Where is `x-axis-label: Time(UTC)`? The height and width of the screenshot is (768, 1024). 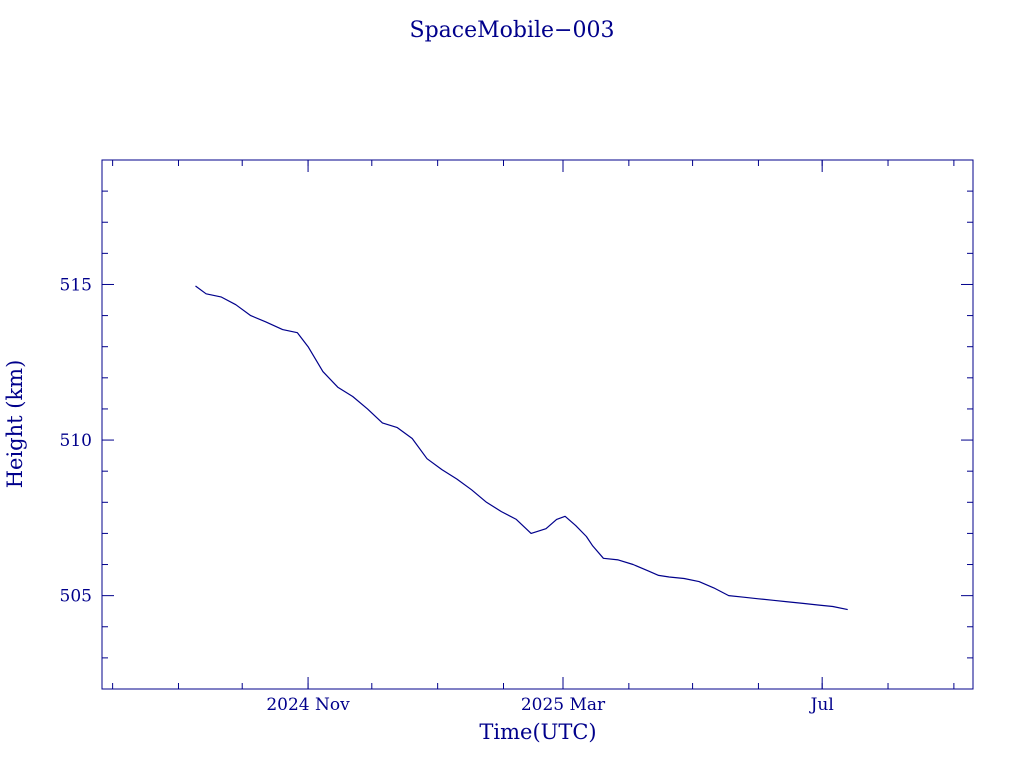
x-axis-label: Time(UTC) is located at coordinates (537, 732).